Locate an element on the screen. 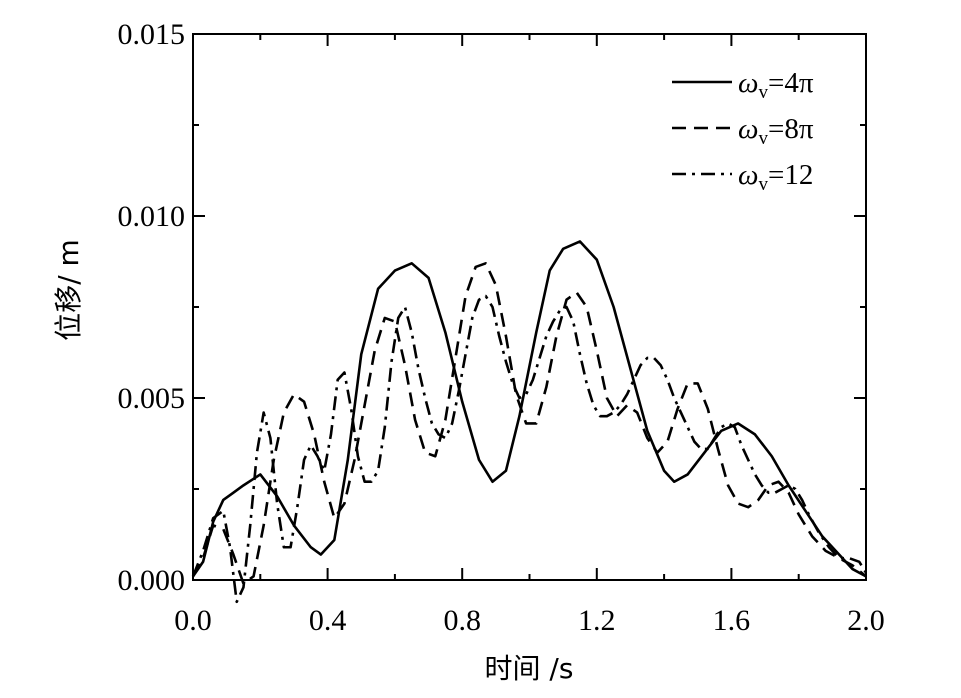 Image resolution: width=961 pixels, height=698 pixels. x-tick-label: 0.8 is located at coordinates (462, 620).